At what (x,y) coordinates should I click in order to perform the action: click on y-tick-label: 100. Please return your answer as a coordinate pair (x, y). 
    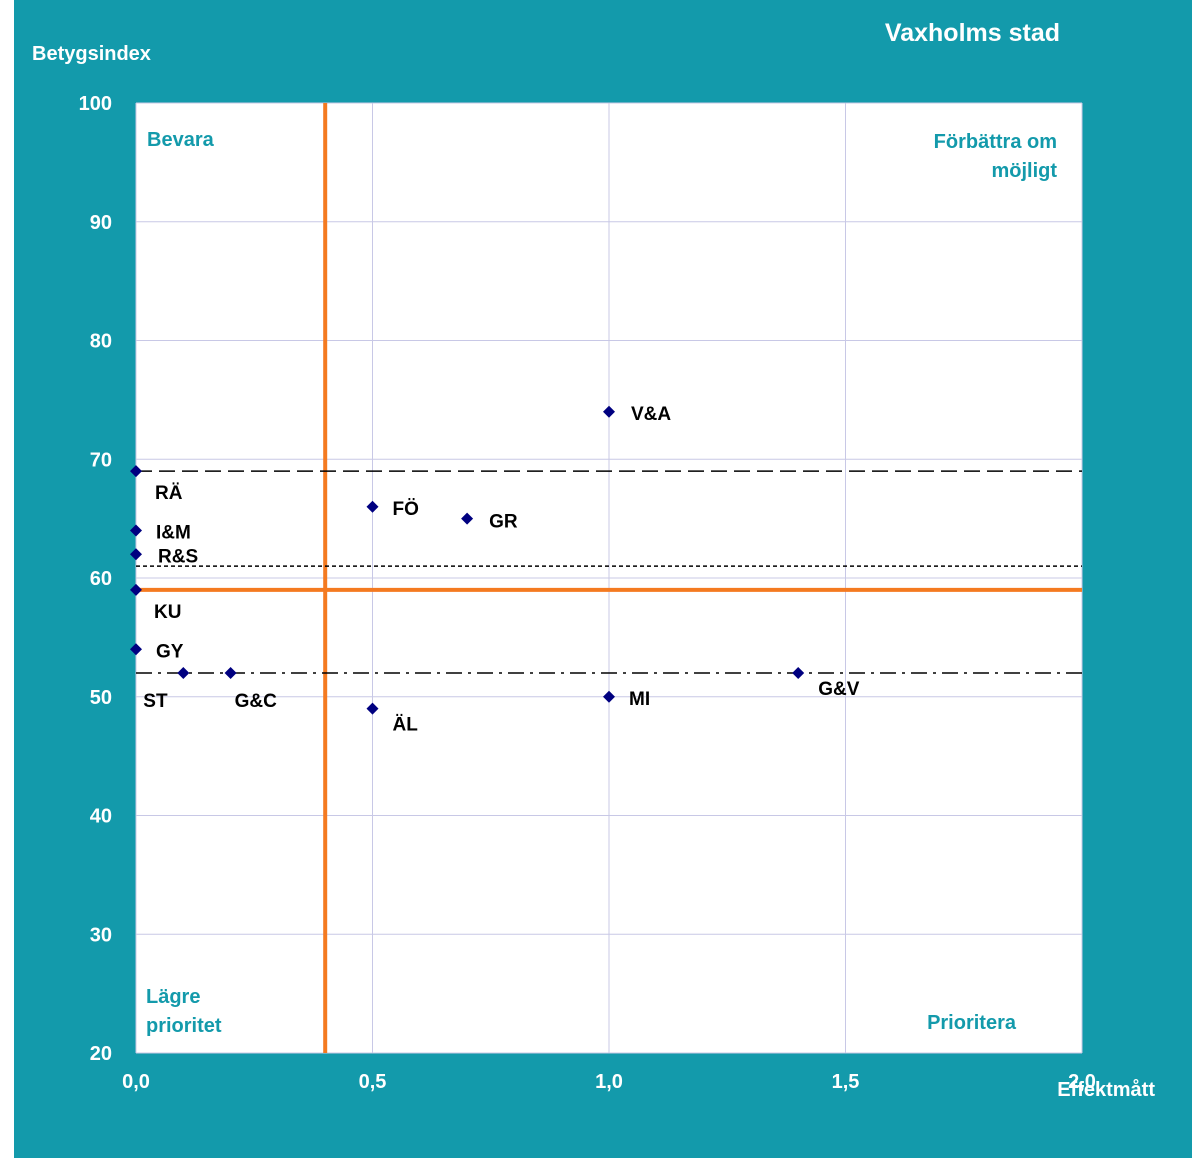
    Looking at the image, I should click on (95, 104).